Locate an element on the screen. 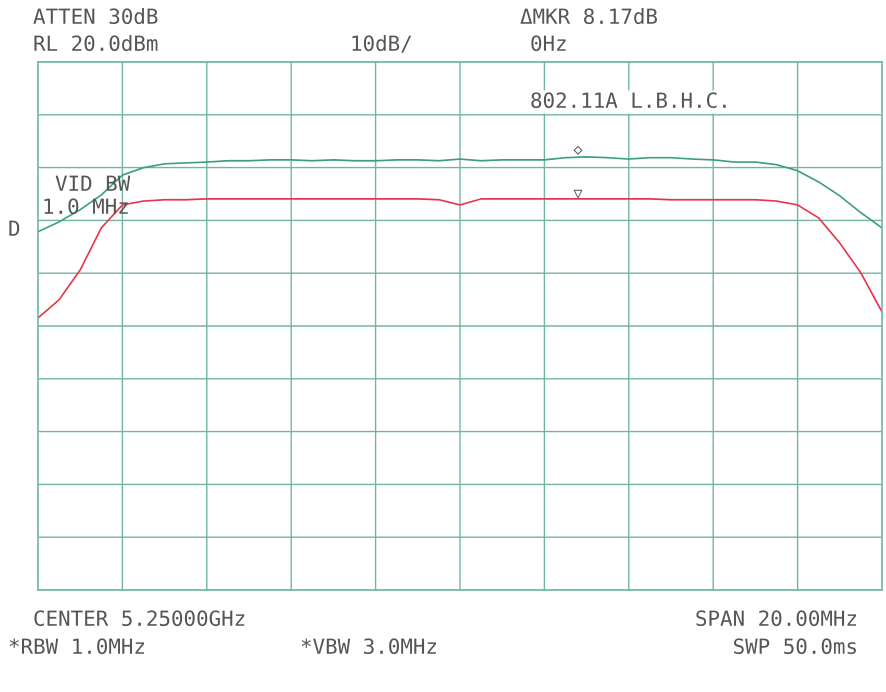  text: CENTER 5.25000GHz is located at coordinates (139, 618).